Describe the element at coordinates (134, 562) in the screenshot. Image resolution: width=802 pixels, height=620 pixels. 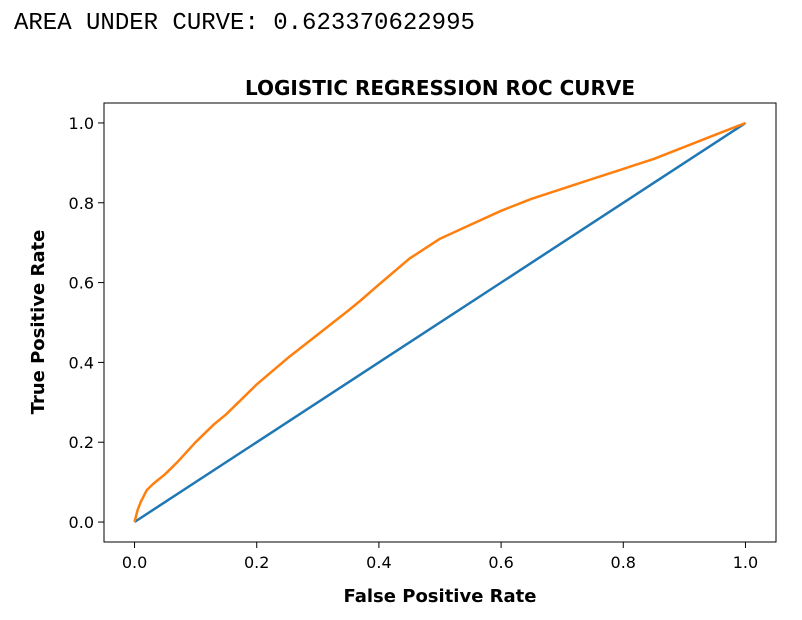
I see `x-tick-label: 0.0` at that location.